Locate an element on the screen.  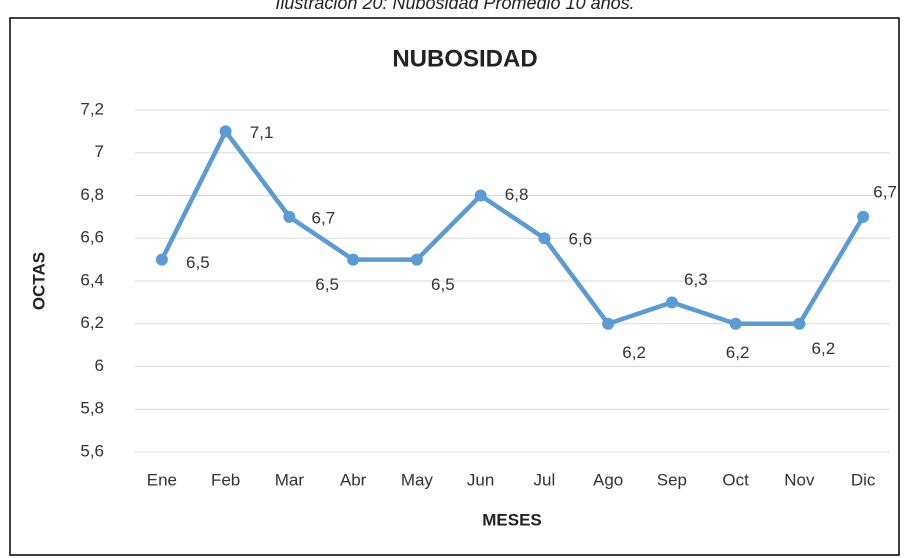
x-tick-label: Nov is located at coordinates (799, 479).